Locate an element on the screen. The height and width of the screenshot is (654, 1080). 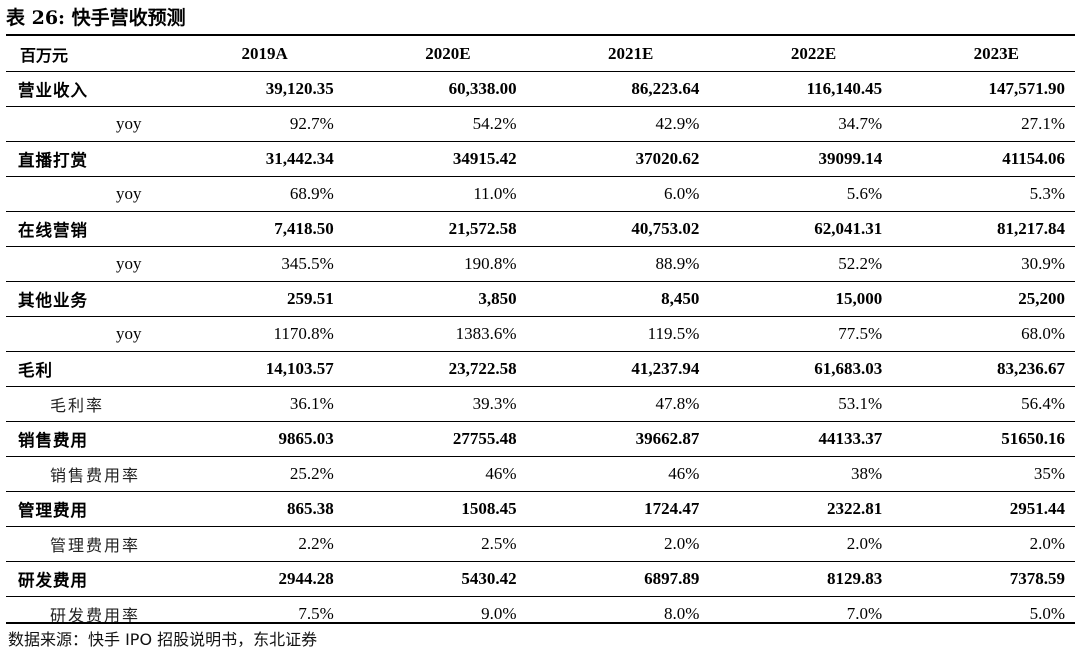
cell-value: 25,200 is located at coordinates (983, 299).